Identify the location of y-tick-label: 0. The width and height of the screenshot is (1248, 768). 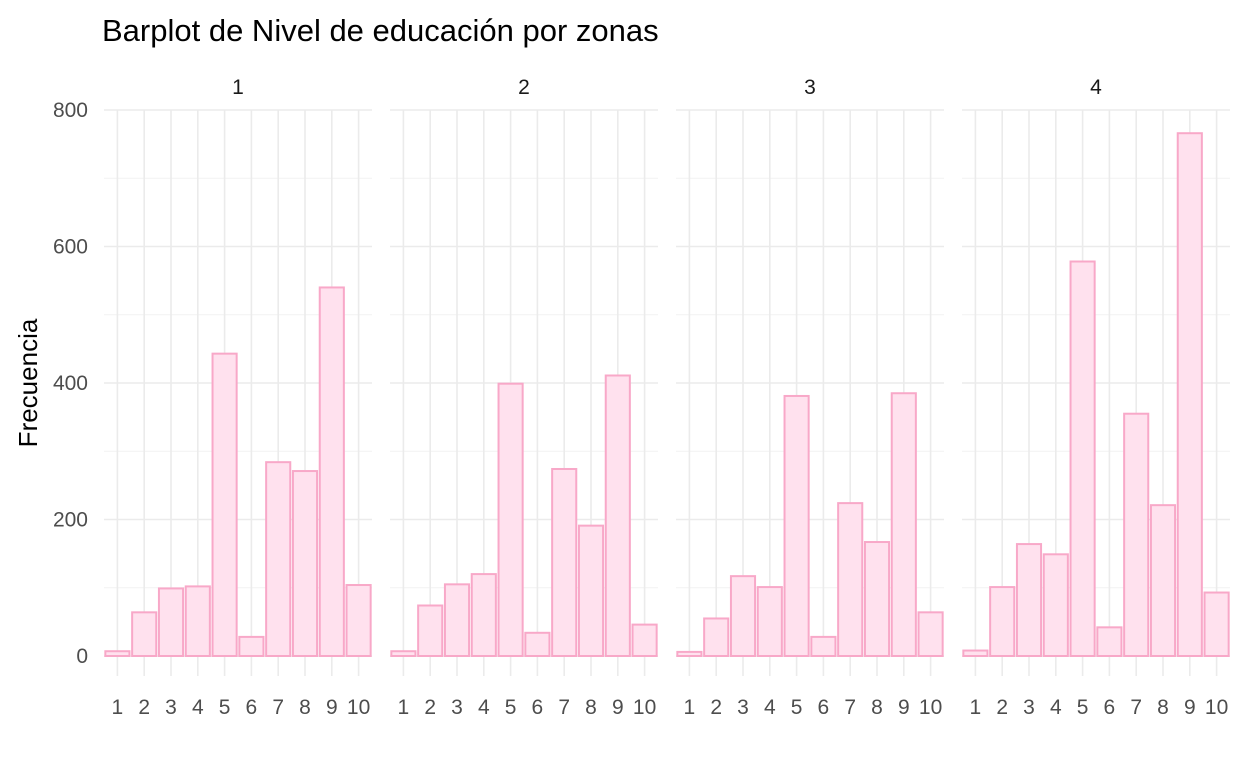
(82, 656).